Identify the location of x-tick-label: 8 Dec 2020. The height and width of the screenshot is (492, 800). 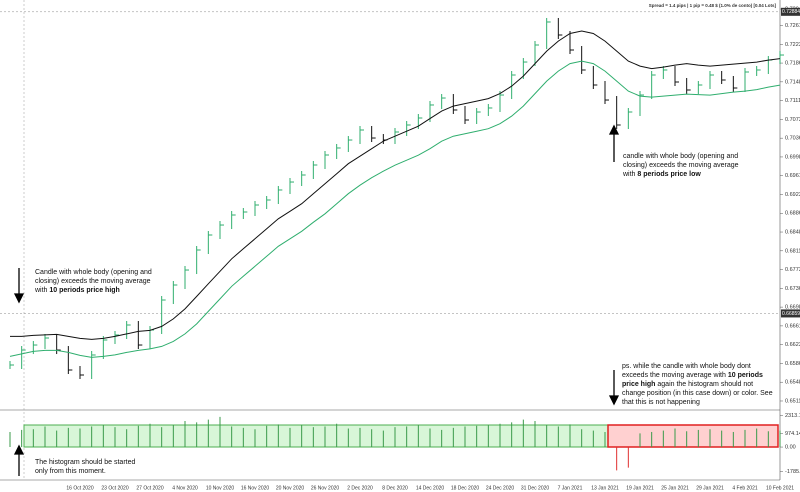
(395, 488).